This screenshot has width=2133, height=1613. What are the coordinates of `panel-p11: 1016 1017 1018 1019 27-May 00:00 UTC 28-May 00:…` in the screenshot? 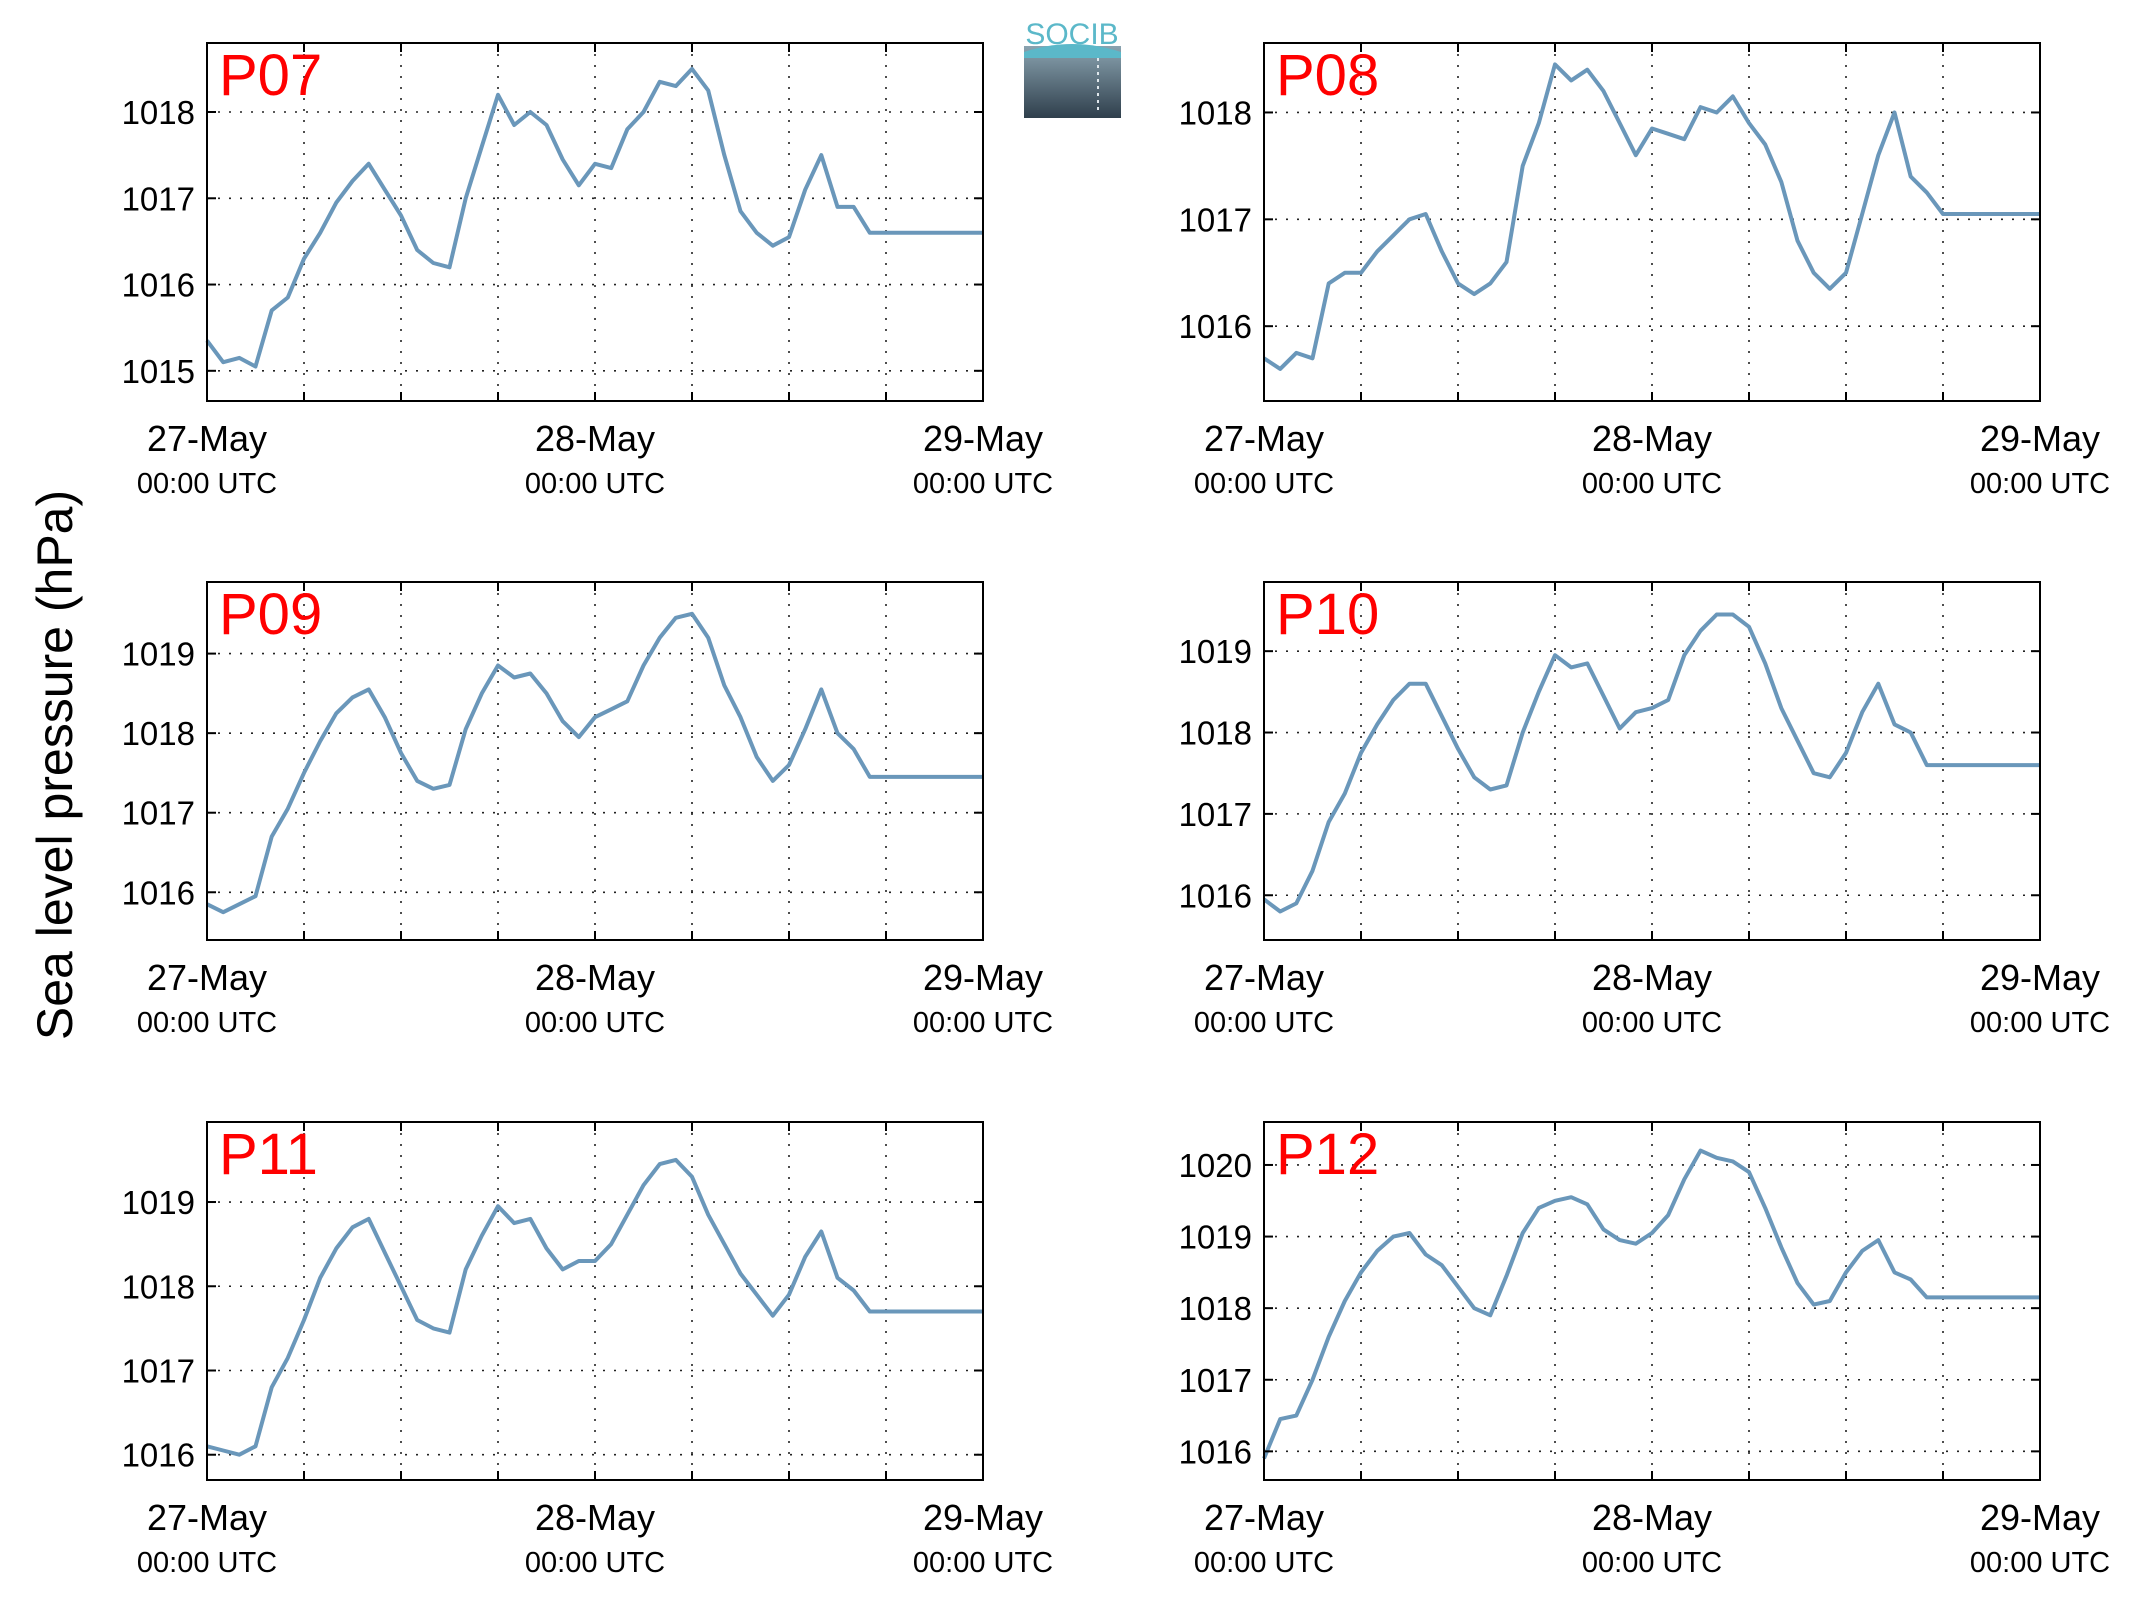 It's located at (587, 1350).